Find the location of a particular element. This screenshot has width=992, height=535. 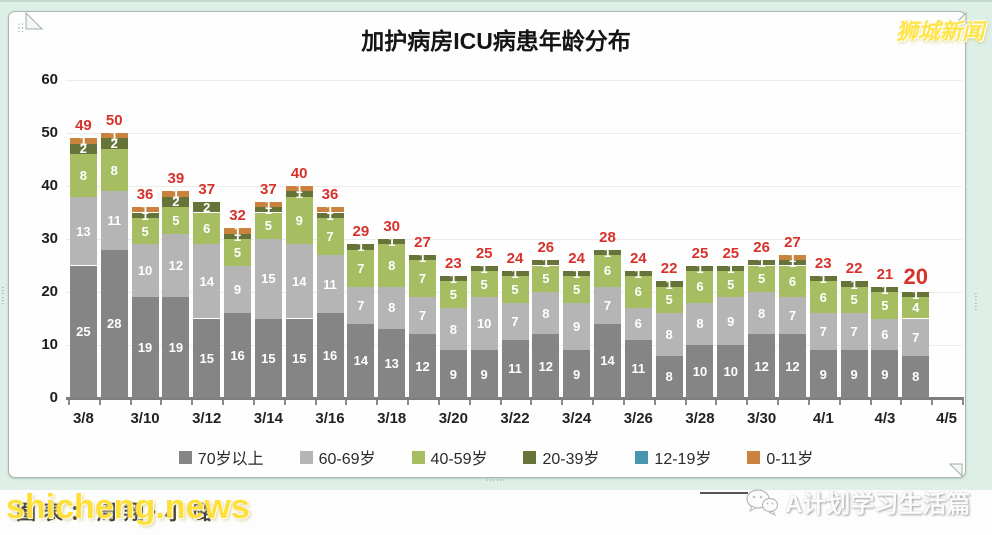

bar-total-label: 22 is located at coordinates (854, 269).